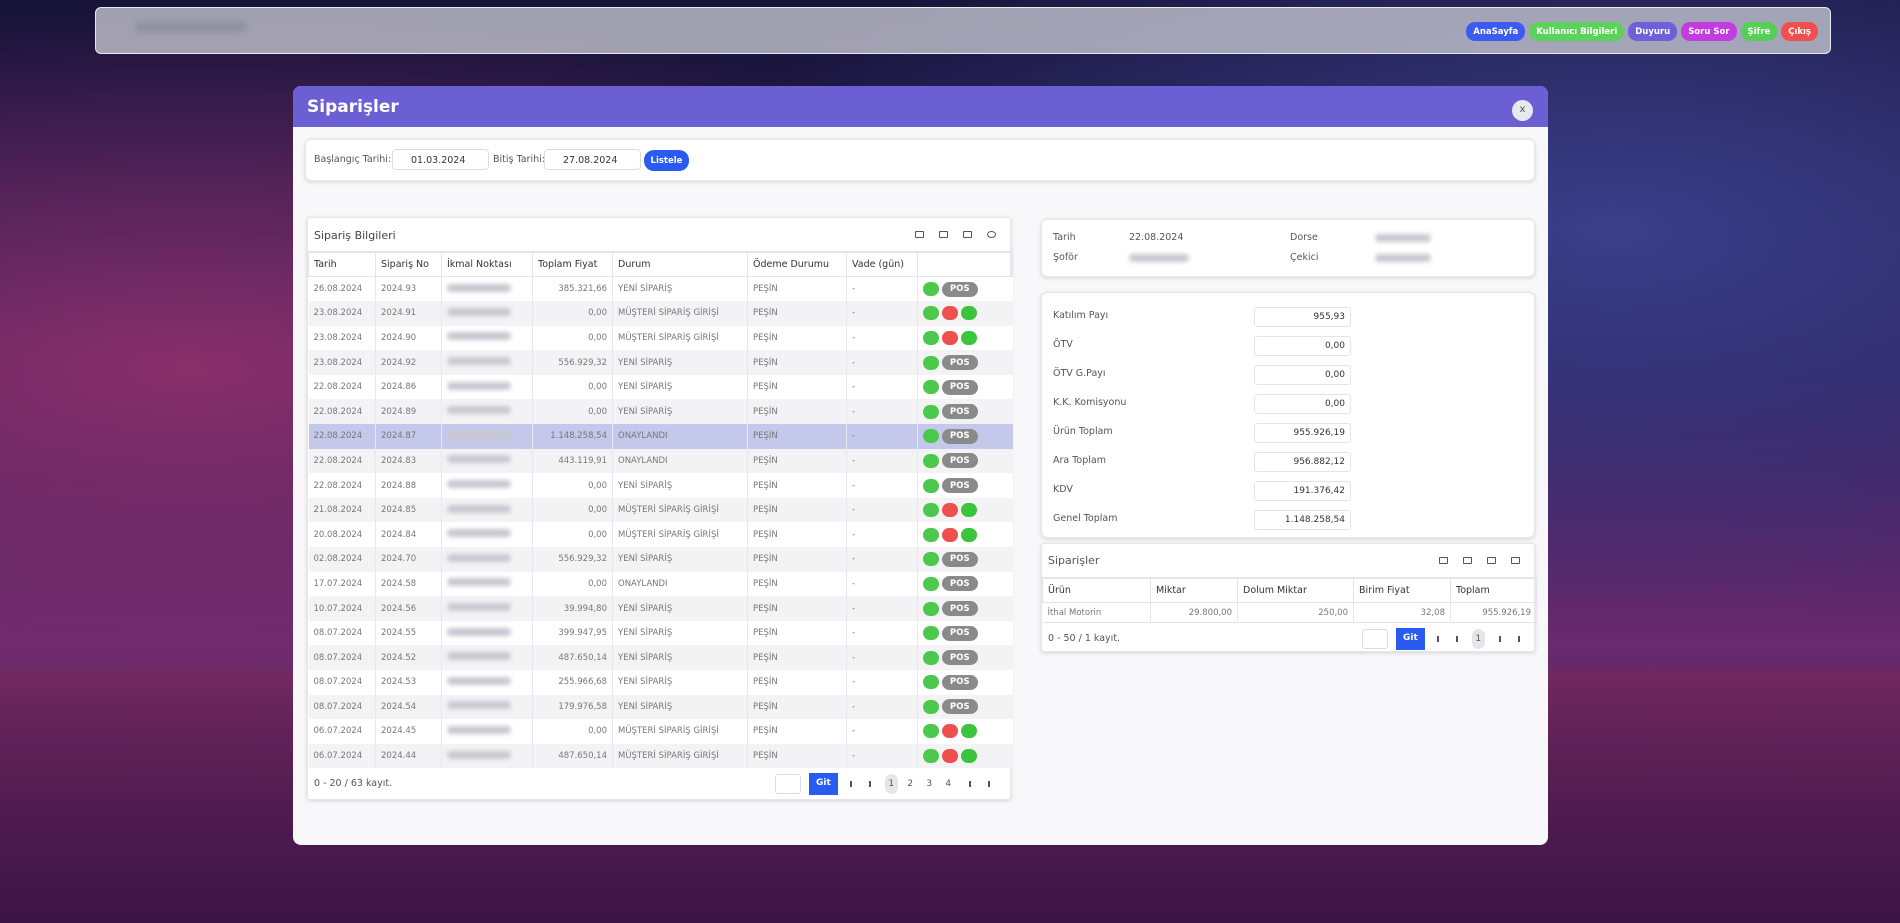  What do you see at coordinates (666, 160) in the screenshot?
I see `list-button: Listele` at bounding box center [666, 160].